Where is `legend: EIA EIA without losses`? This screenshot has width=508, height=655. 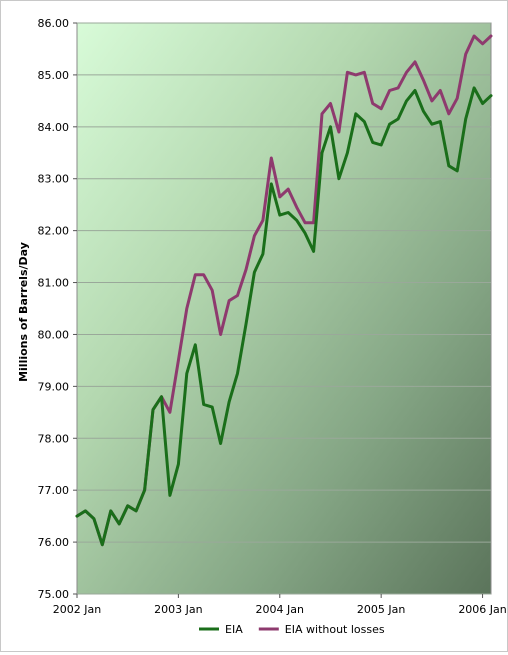 legend: EIA EIA without losses is located at coordinates (292, 629).